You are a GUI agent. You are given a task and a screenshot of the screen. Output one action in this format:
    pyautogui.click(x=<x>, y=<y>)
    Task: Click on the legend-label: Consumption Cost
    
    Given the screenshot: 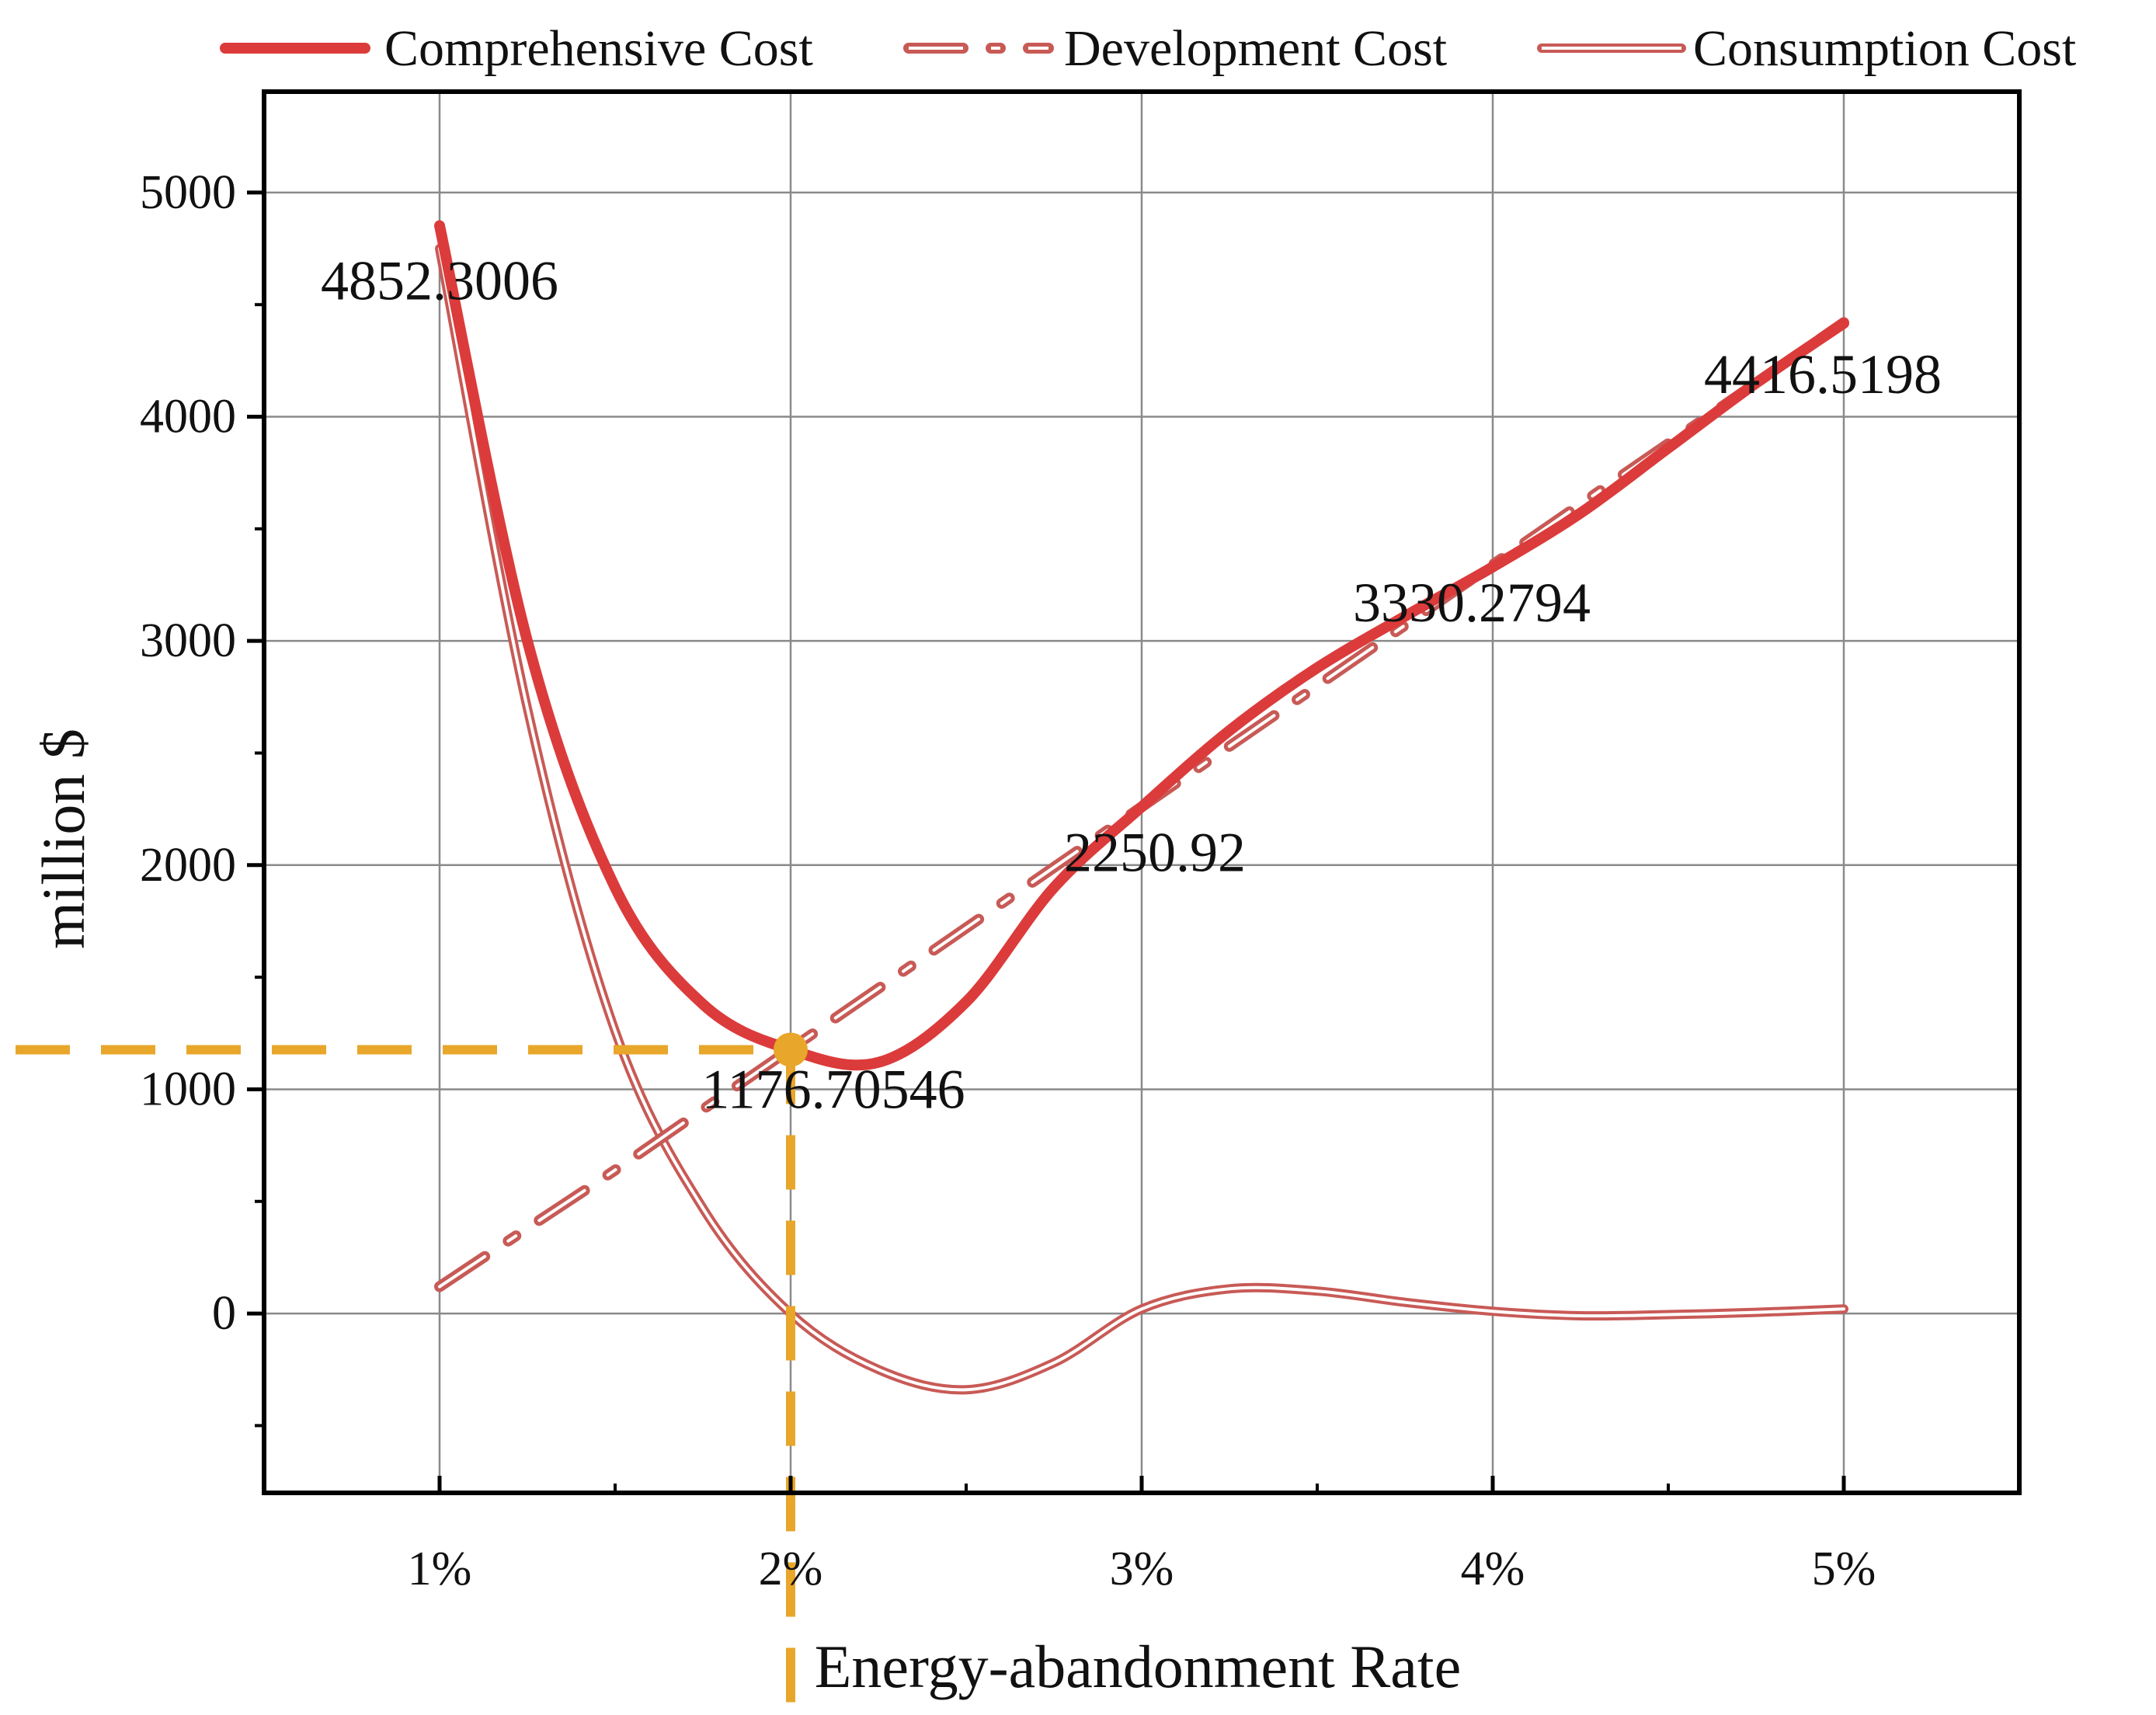 What is the action you would take?
    pyautogui.click(x=1884, y=48)
    